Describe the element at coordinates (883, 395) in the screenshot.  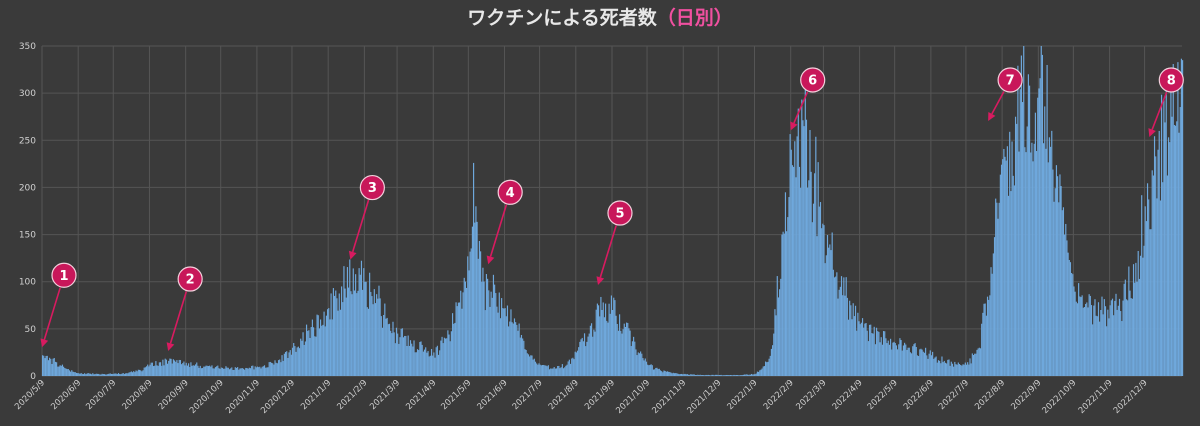
I see `x-tick-label: 2022/5/9` at that location.